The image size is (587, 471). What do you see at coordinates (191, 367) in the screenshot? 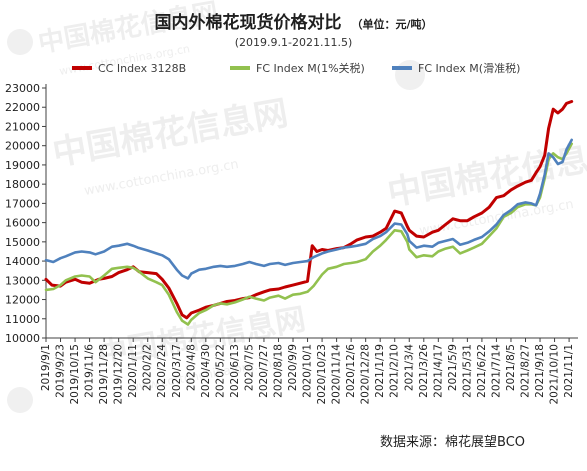
I see `x-tick-label: 2020/4/8` at bounding box center [191, 367].